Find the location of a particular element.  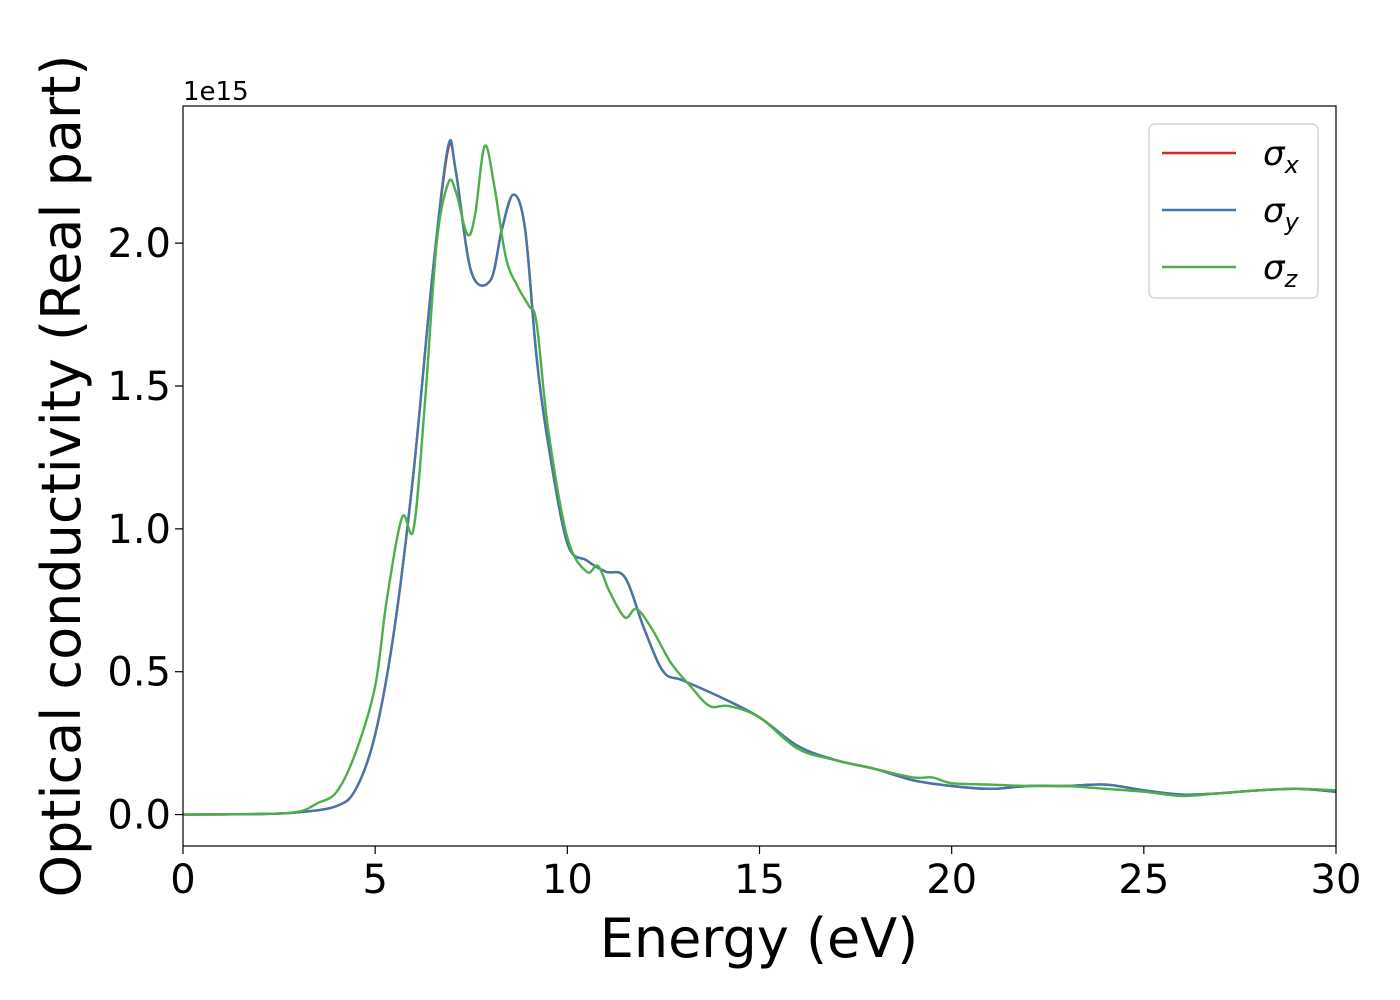

y-axis-label: Optical conductivity (Real part) is located at coordinates (61, 476).